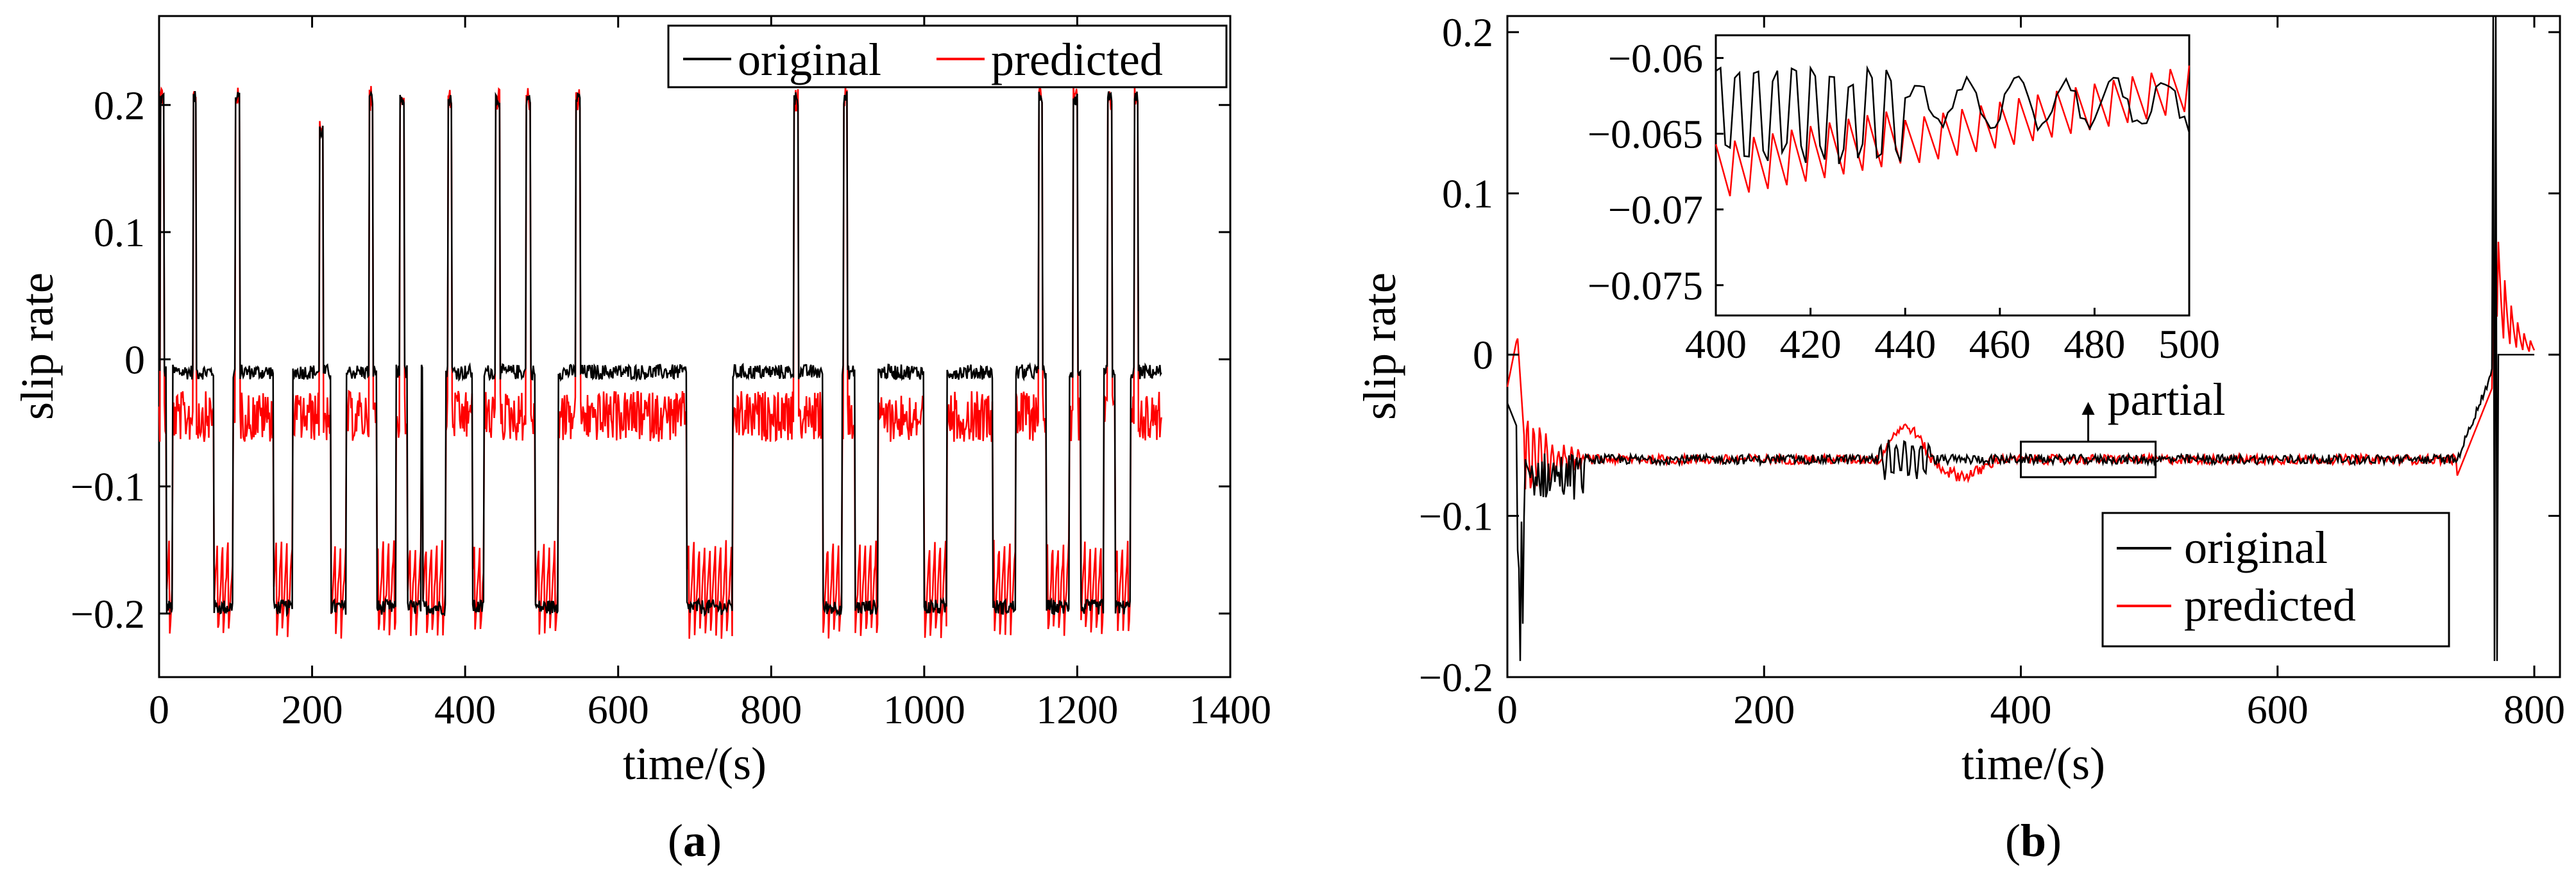  What do you see at coordinates (2270, 605) in the screenshot?
I see `panel-b-legend-predicted-label: predicted` at bounding box center [2270, 605].